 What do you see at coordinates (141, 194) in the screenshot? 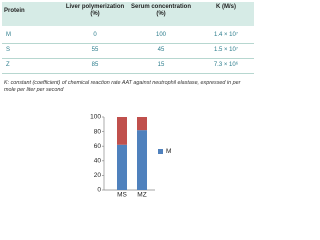
I see `x-tick-label: MZ` at bounding box center [141, 194].